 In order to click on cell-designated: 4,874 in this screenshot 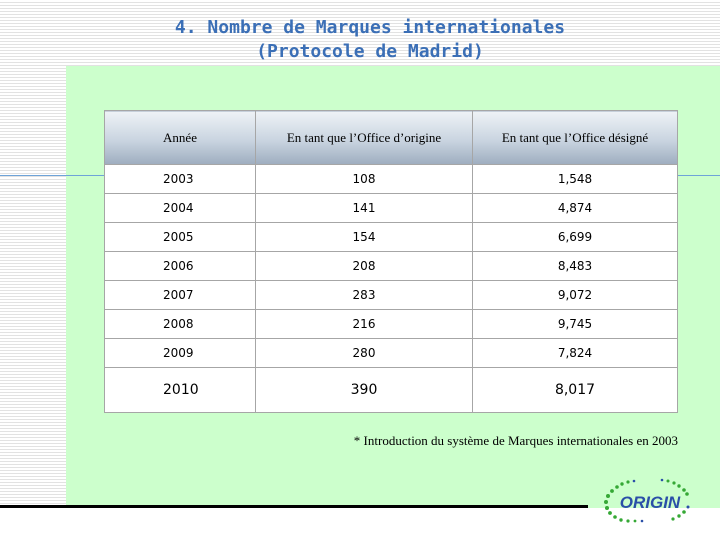, I will do `click(575, 208)`.